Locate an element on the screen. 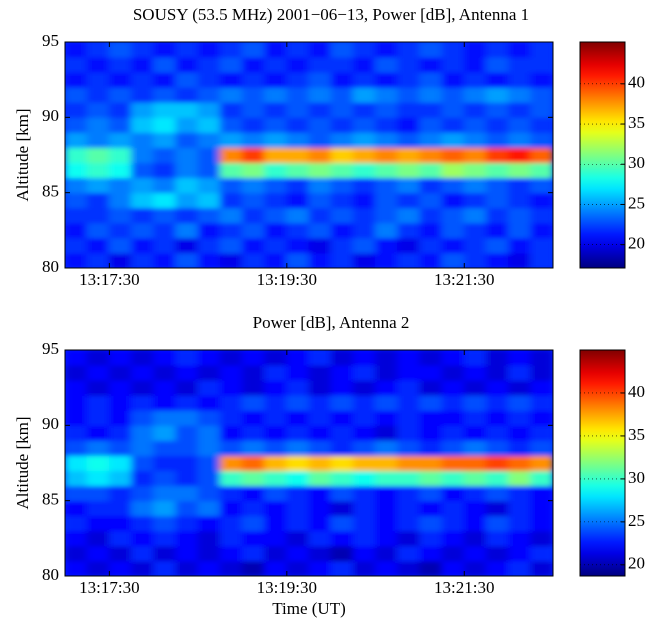 The image size is (665, 631). y-tick-label: 80 is located at coordinates (50, 266).